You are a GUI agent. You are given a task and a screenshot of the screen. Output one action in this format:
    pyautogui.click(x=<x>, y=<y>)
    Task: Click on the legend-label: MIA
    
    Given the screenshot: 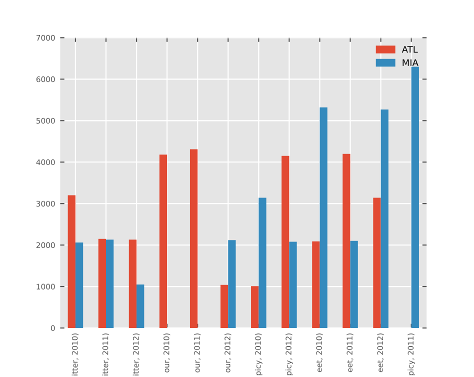 What is the action you would take?
    pyautogui.click(x=410, y=62)
    